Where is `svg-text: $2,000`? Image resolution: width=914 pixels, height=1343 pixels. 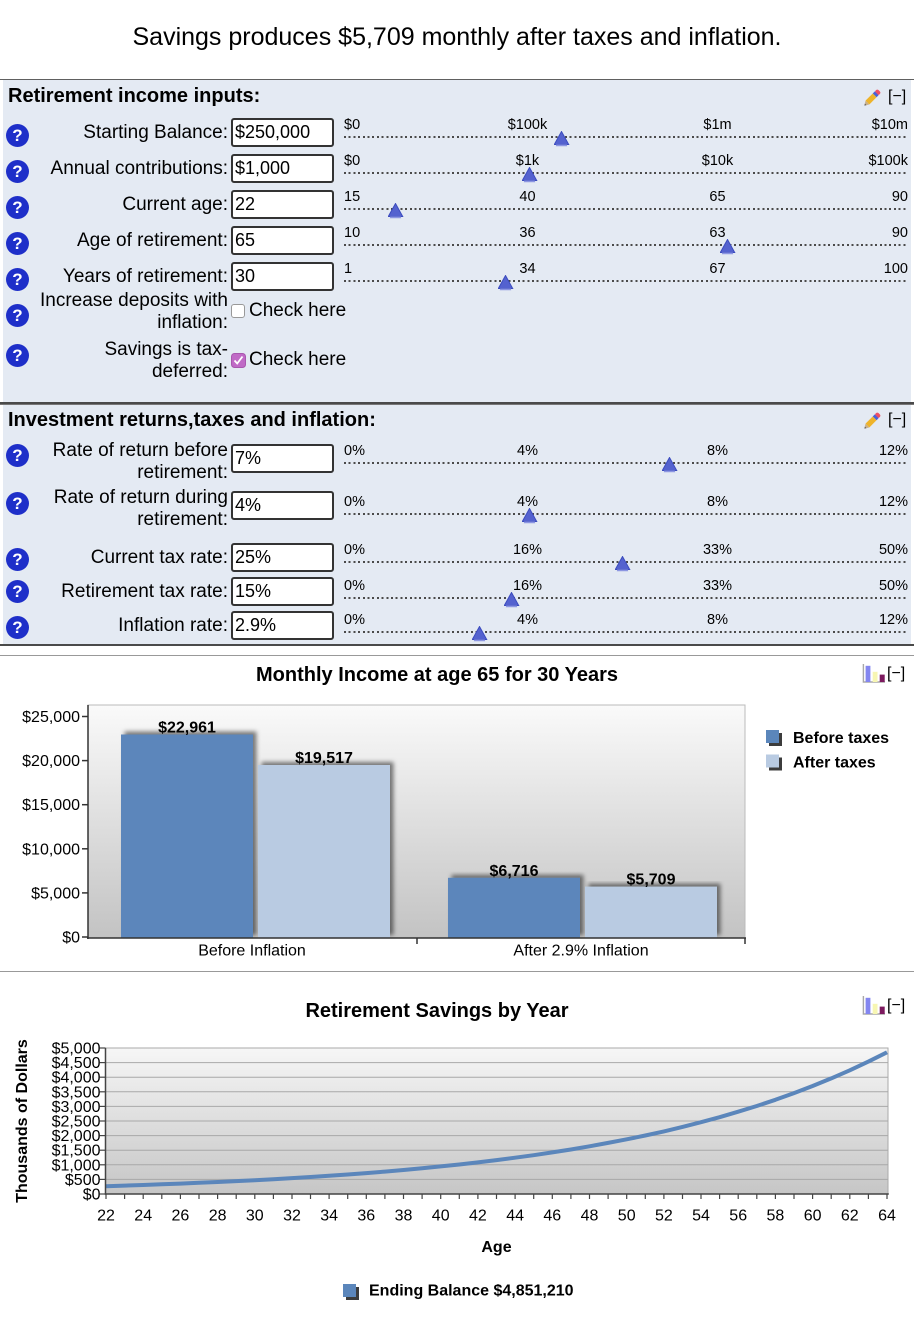
svg-text: $2,000 is located at coordinates (76, 1136).